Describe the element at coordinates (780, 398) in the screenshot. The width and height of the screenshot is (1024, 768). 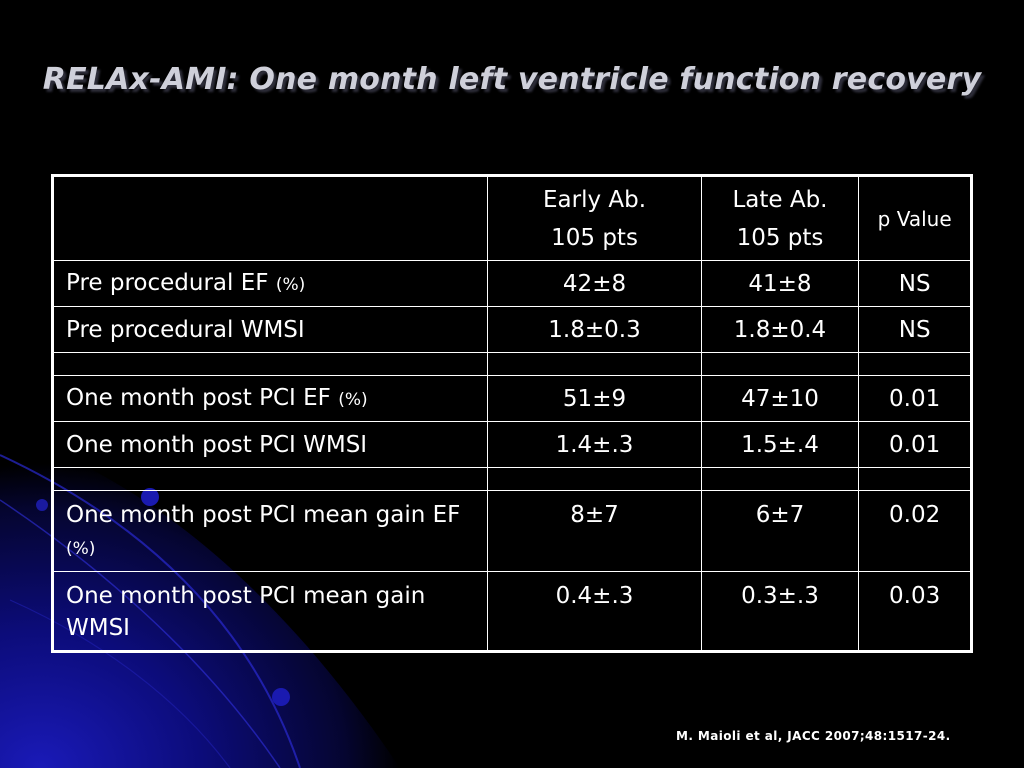
I see `late-ab-value: 47±10` at that location.